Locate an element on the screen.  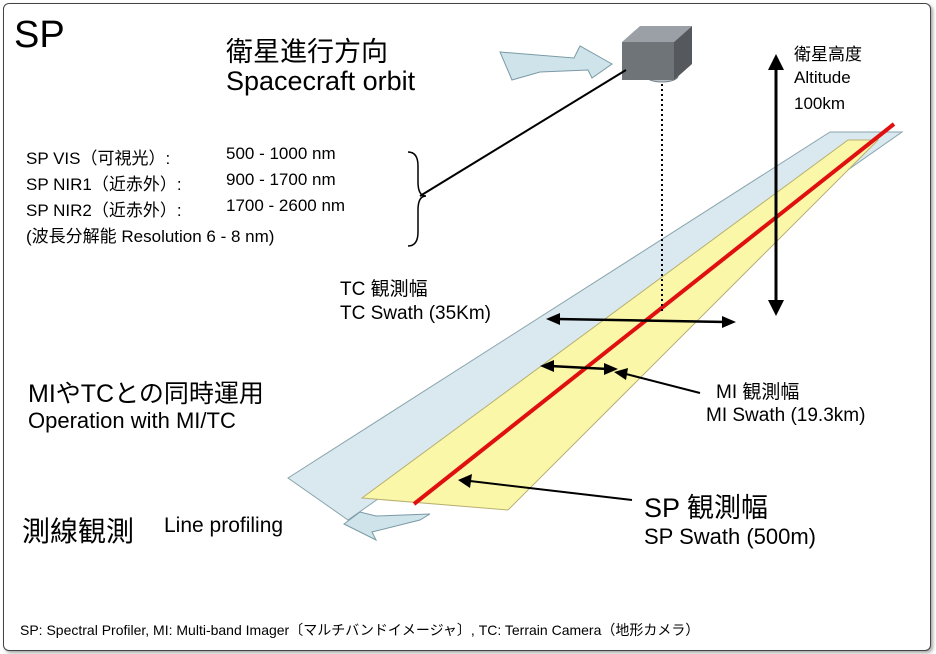
band-range: 500 - 1000 nm is located at coordinates (281, 153).